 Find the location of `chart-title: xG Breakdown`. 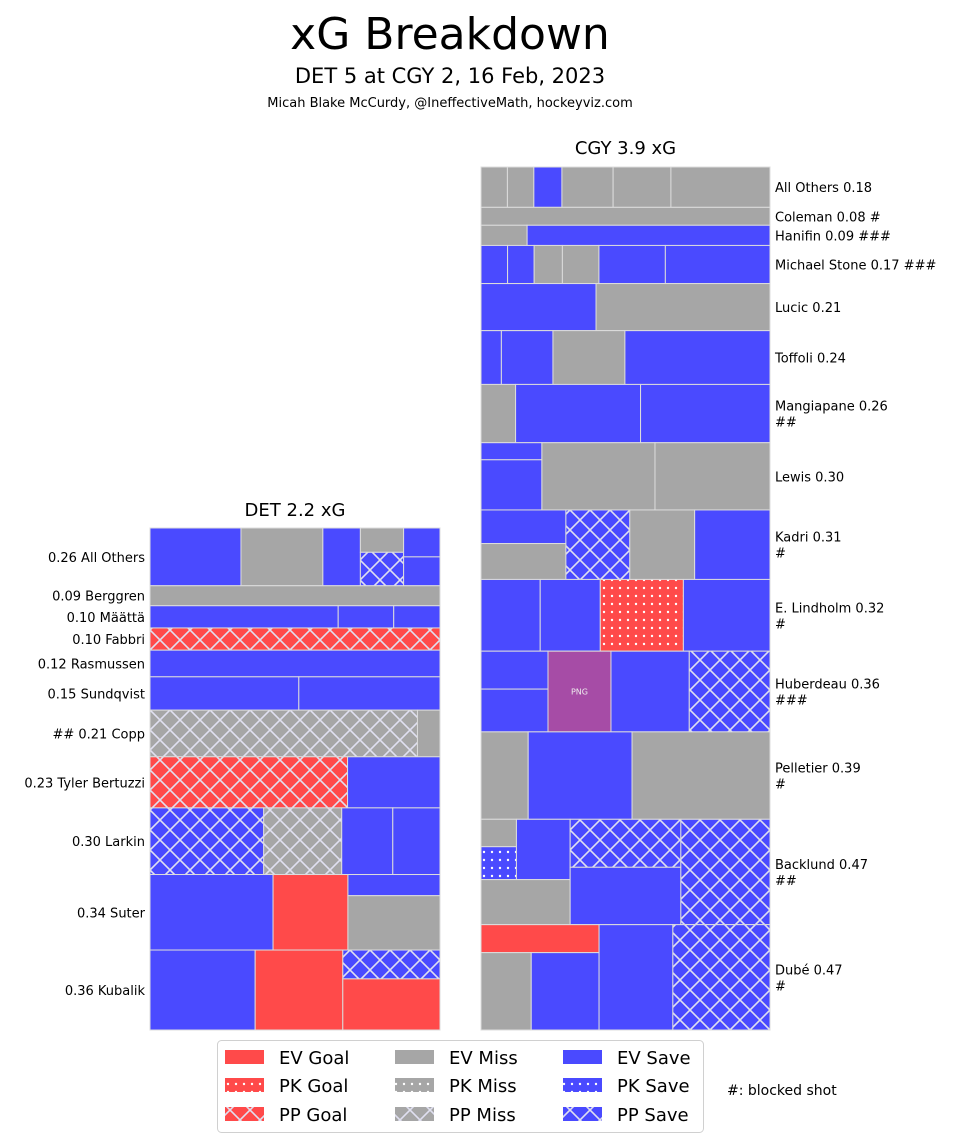

chart-title: xG Breakdown is located at coordinates (450, 34).